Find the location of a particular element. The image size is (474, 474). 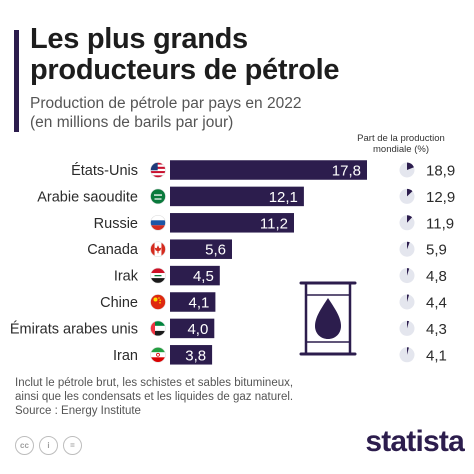

category-label: Russie is located at coordinates (116, 224).